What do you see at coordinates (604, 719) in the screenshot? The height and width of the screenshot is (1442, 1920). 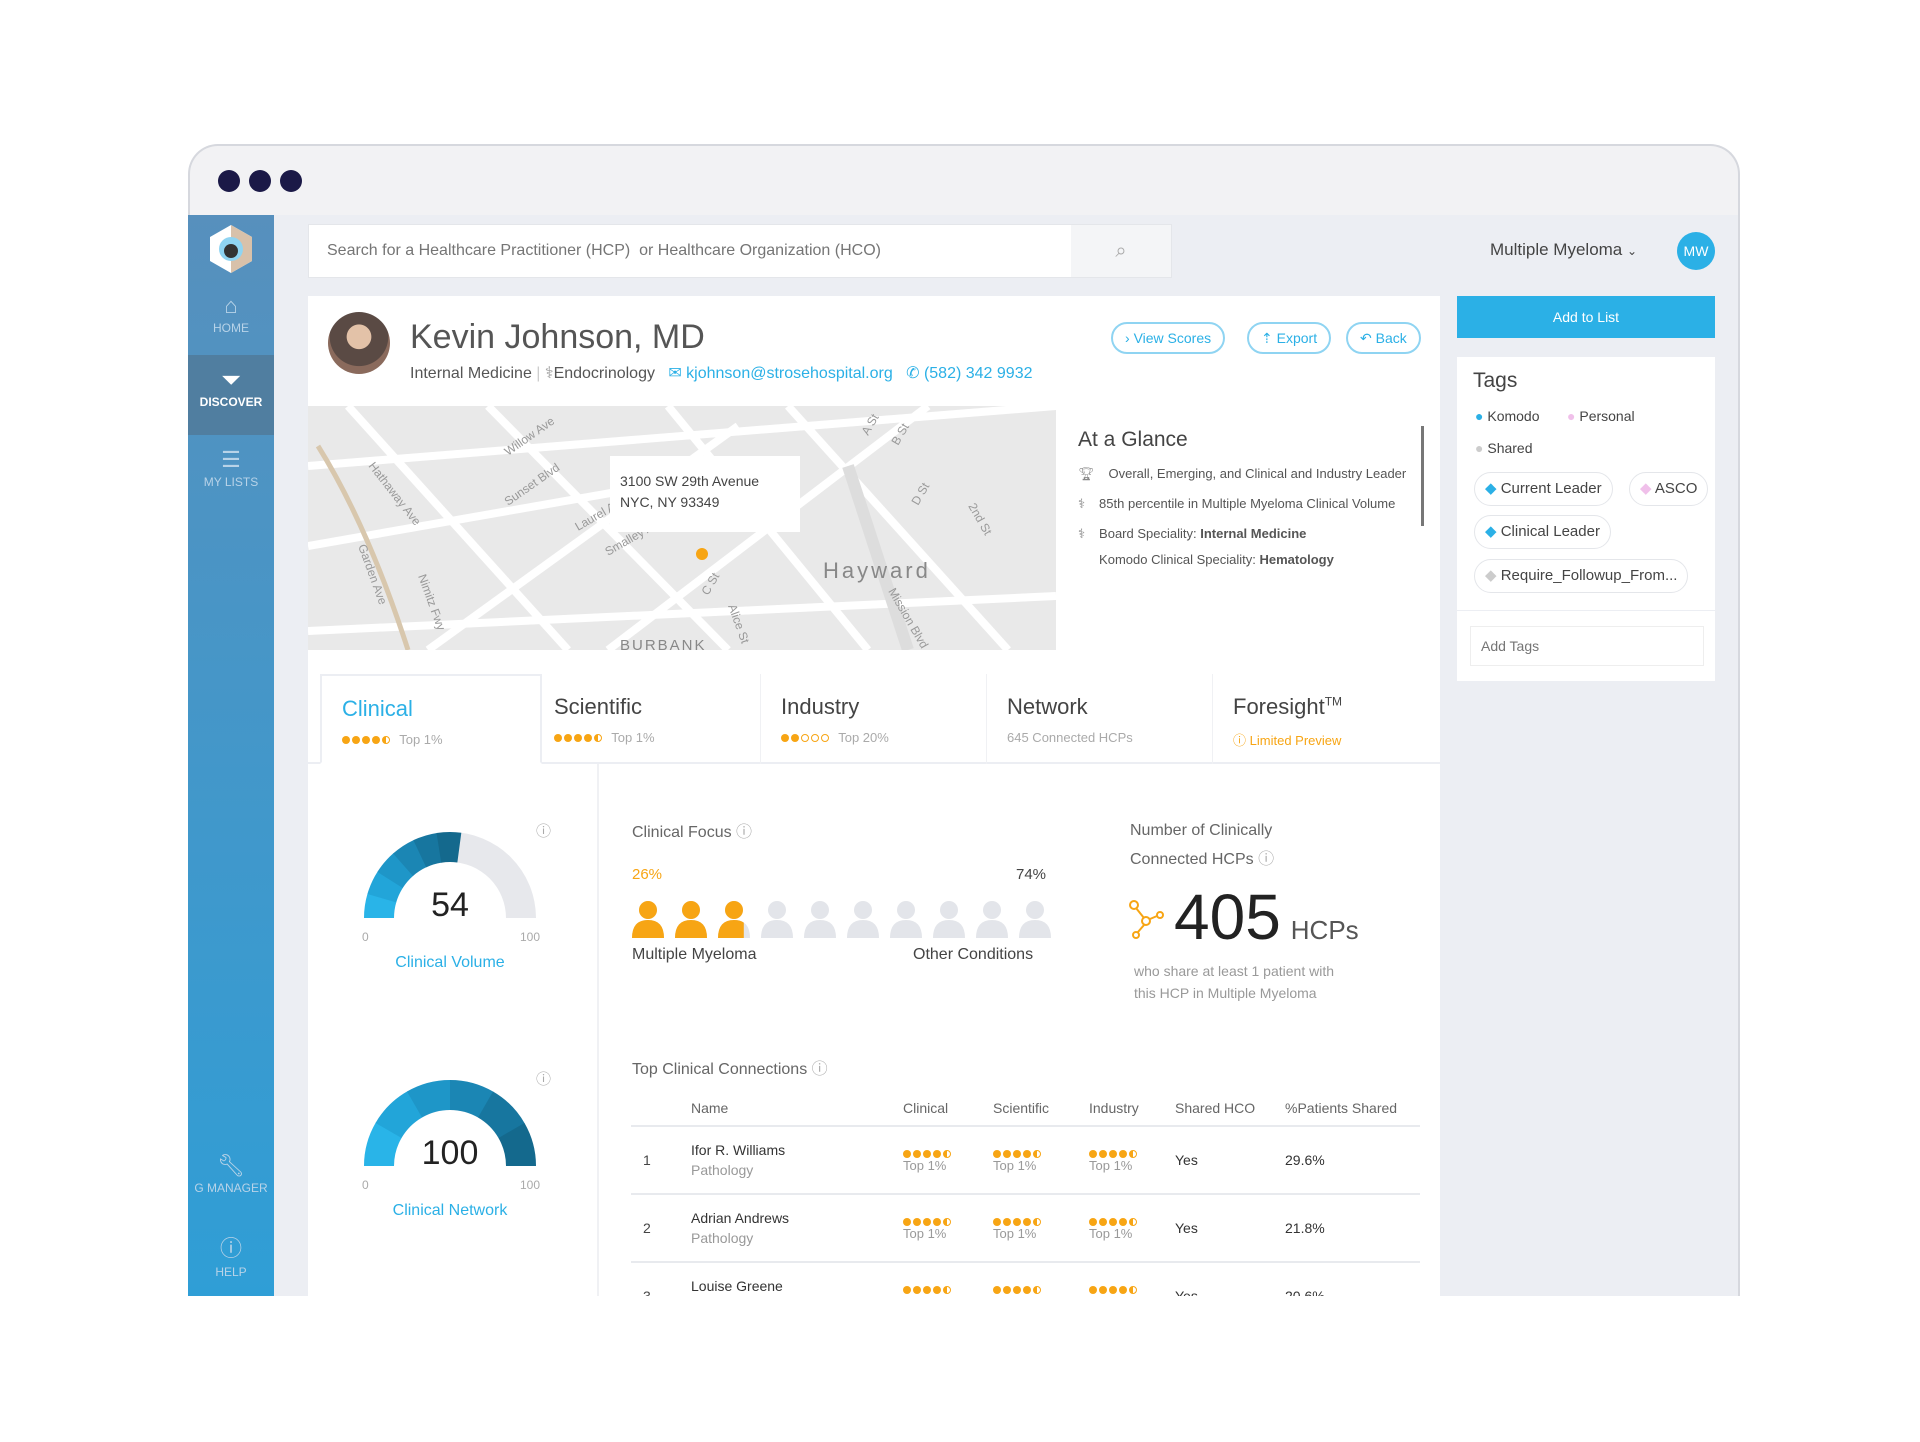 I see `tab-scientific: Scientific Top 1%` at bounding box center [604, 719].